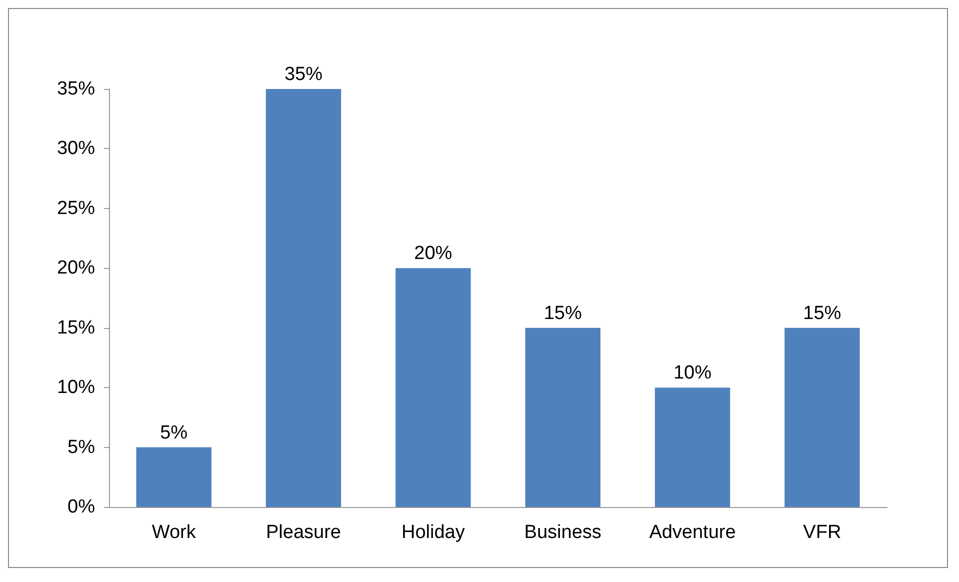  I want to click on data-label: 20%, so click(433, 253).